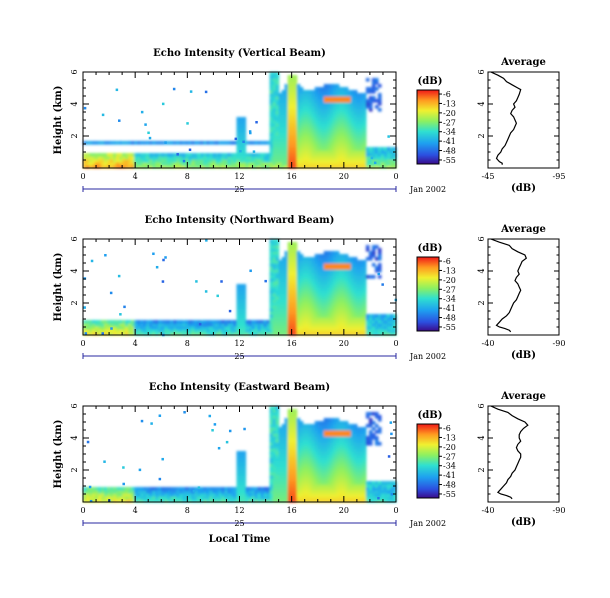 The width and height of the screenshot is (610, 598). What do you see at coordinates (509, 452) in the screenshot?
I see `average-profile-line` at bounding box center [509, 452].